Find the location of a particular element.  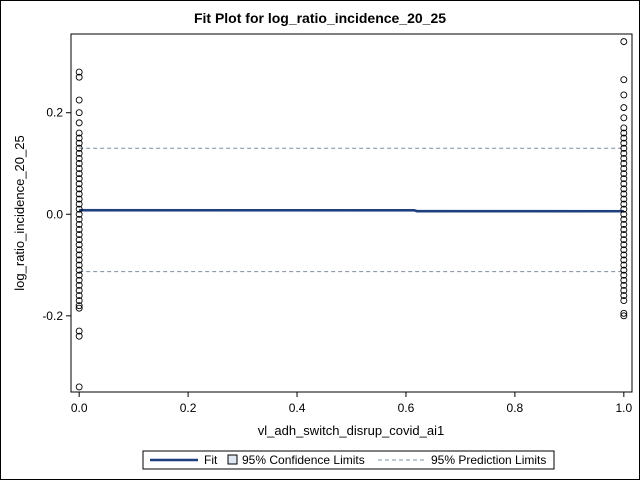

x-tick-label: 0.2 is located at coordinates (188, 408).